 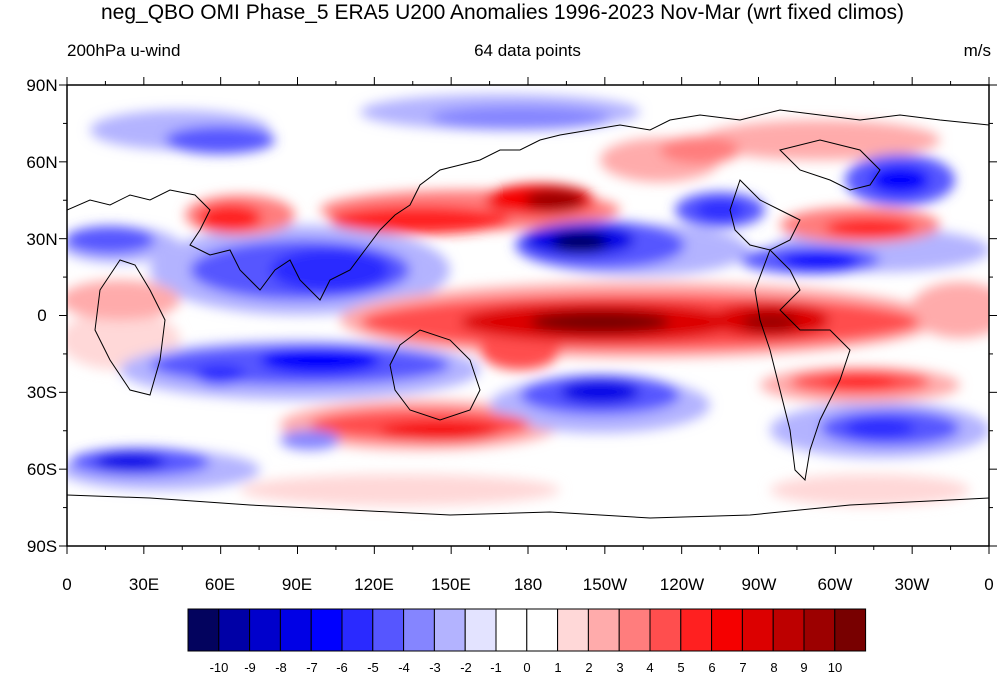 What do you see at coordinates (219, 667) in the screenshot?
I see `cb-label: -10` at bounding box center [219, 667].